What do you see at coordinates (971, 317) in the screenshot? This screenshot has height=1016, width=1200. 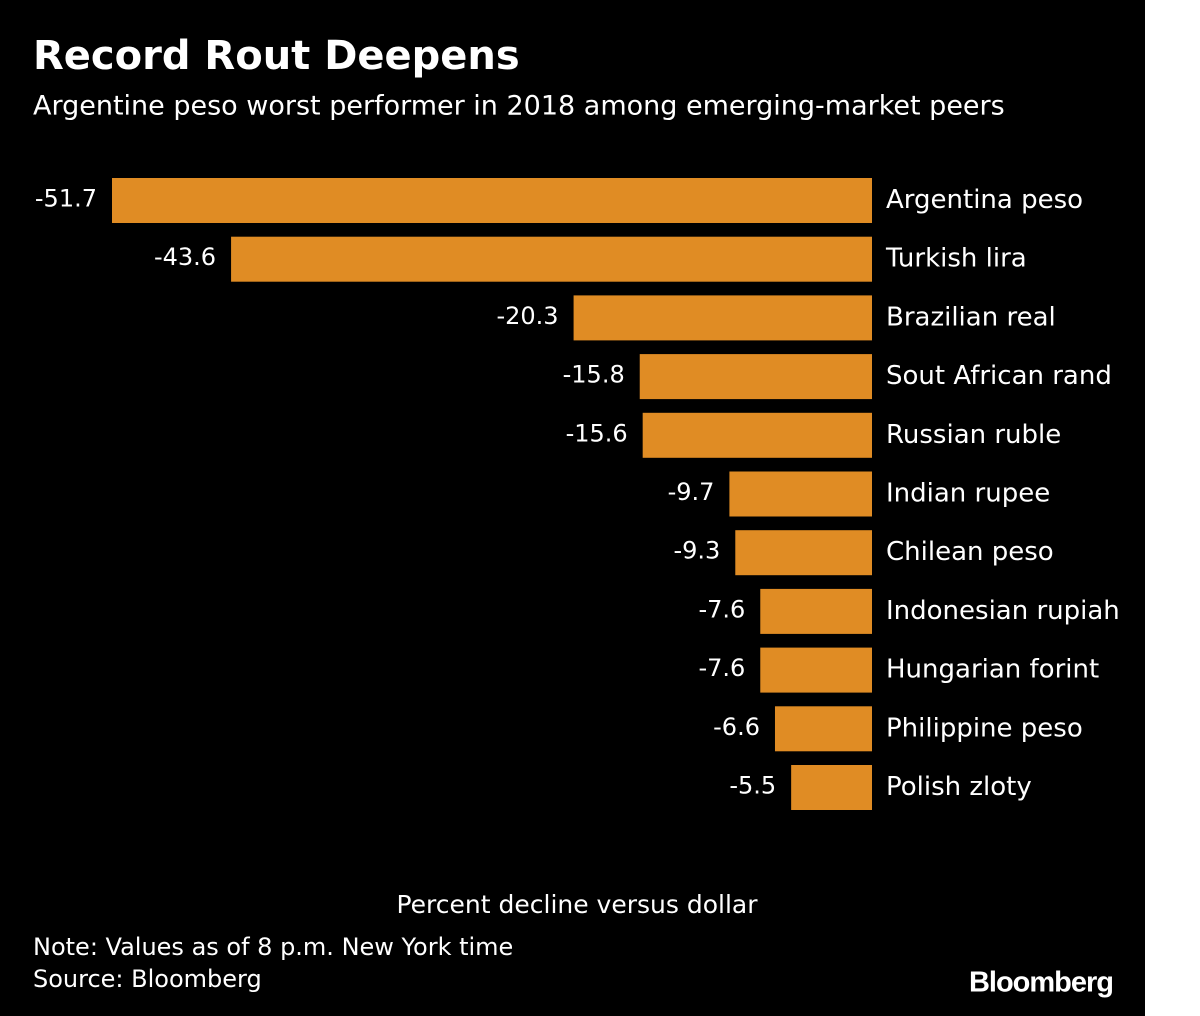 I see `category-label: Brazilian real` at bounding box center [971, 317].